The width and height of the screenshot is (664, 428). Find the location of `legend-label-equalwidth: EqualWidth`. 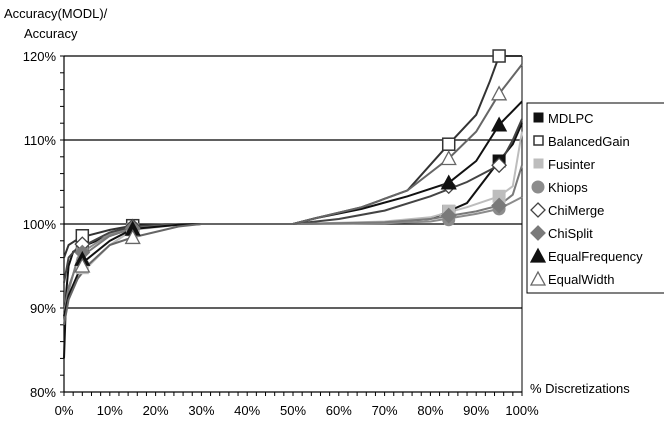

legend-label-equalwidth: EqualWidth is located at coordinates (581, 279).